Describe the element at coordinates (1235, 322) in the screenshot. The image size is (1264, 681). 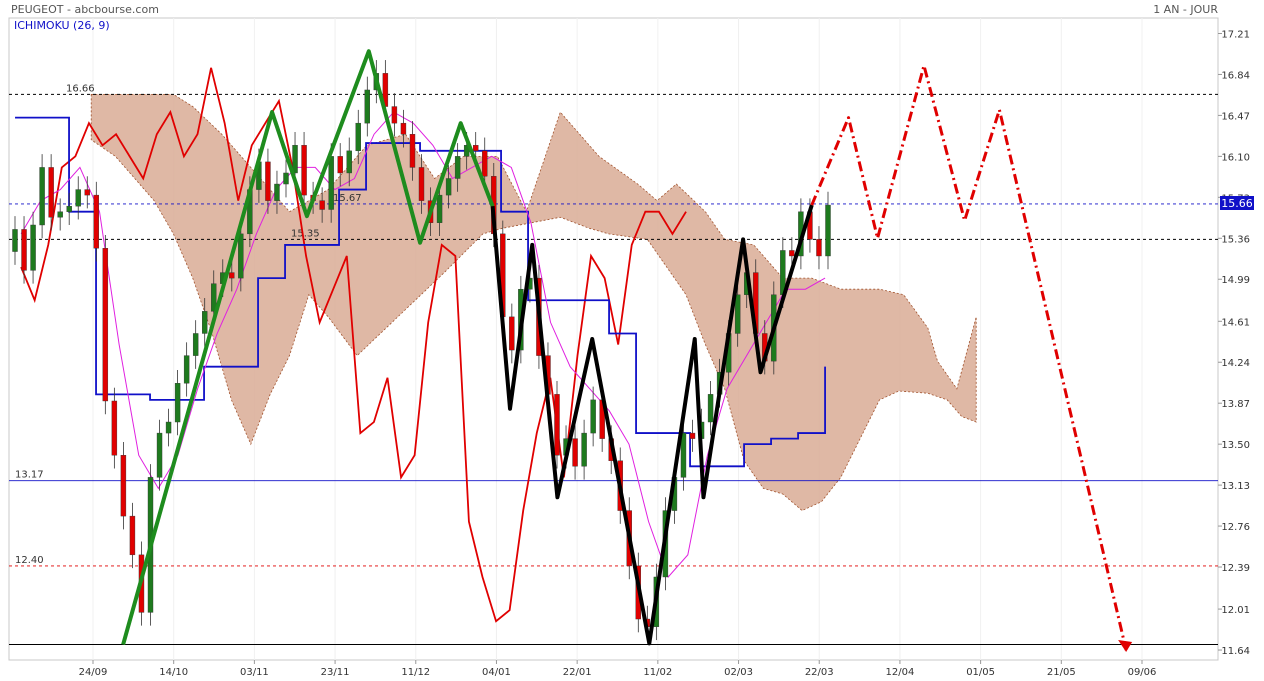
I see `y-tick-label: 14.61` at that location.